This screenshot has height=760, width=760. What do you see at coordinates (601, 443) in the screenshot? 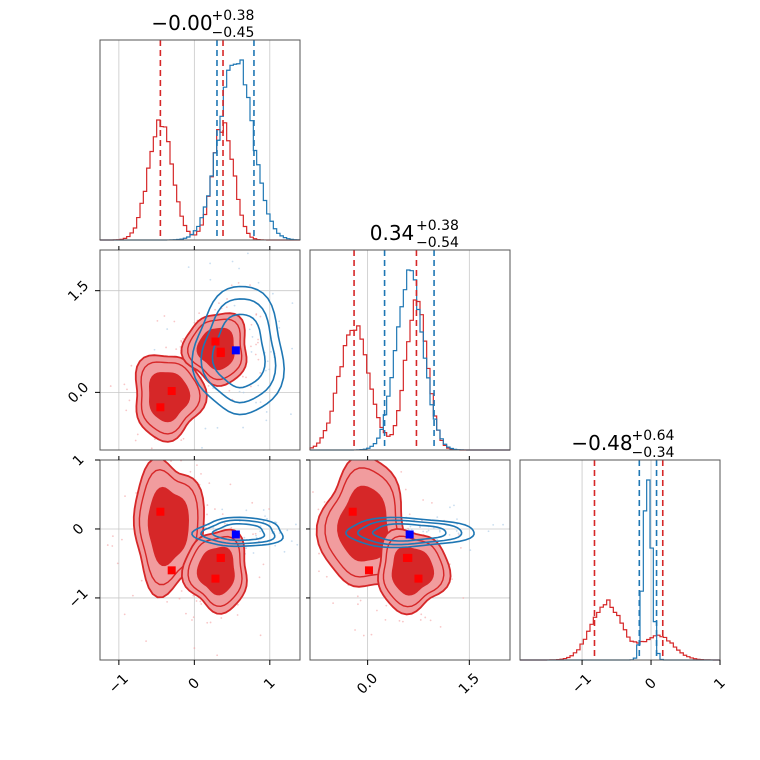
I see `param-title-3: −0.48` at bounding box center [601, 443].